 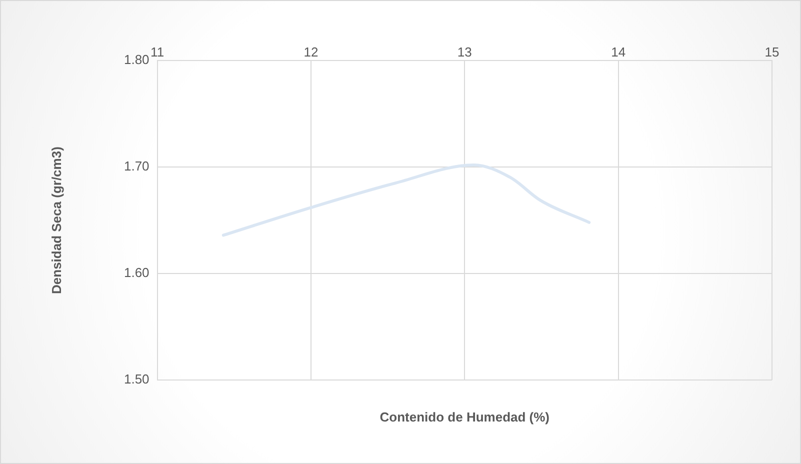 I want to click on y-tick-label: 1.60, so click(x=137, y=272).